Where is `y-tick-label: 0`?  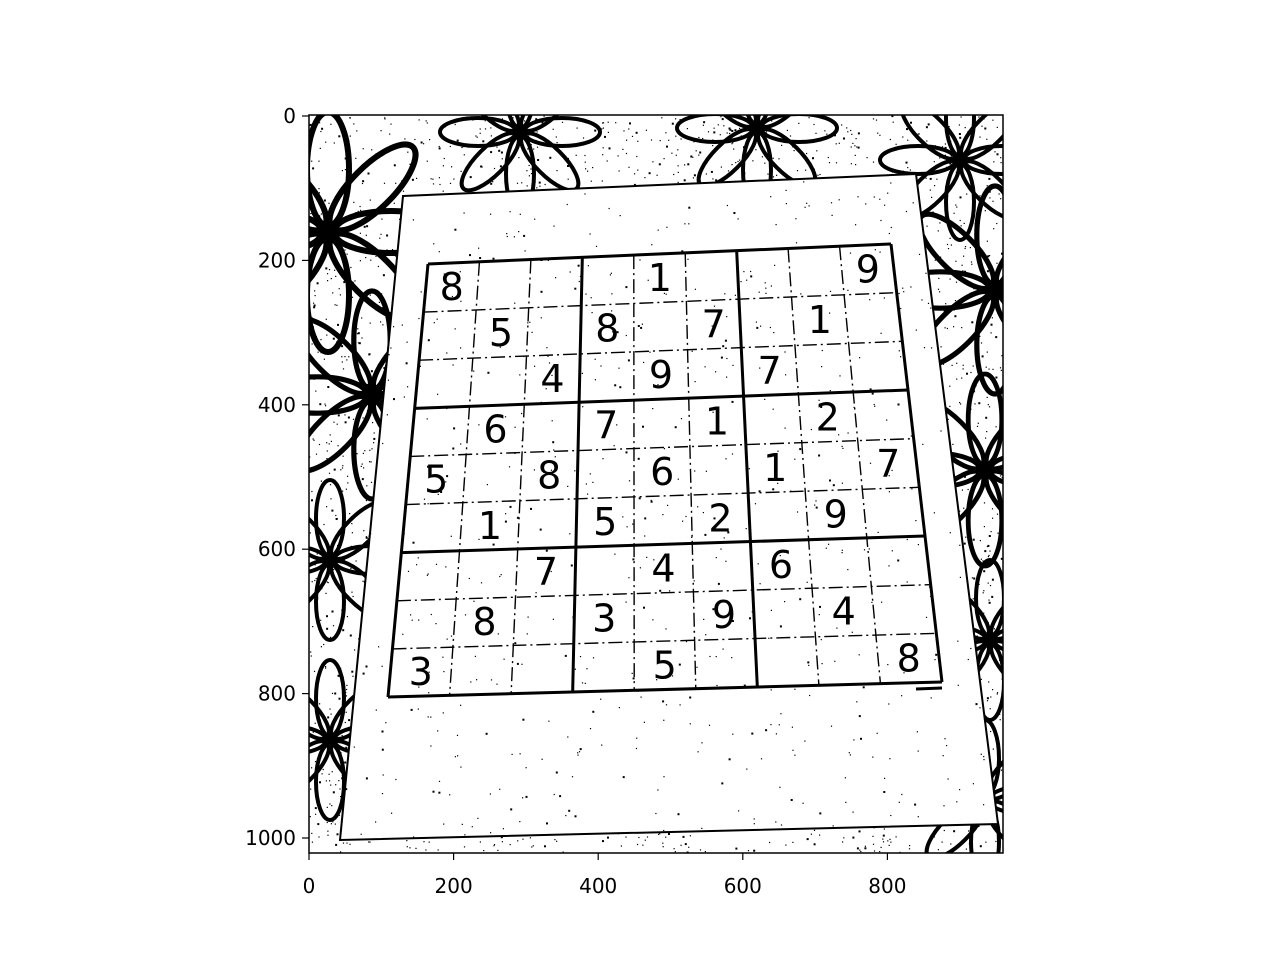 y-tick-label: 0 is located at coordinates (289, 116).